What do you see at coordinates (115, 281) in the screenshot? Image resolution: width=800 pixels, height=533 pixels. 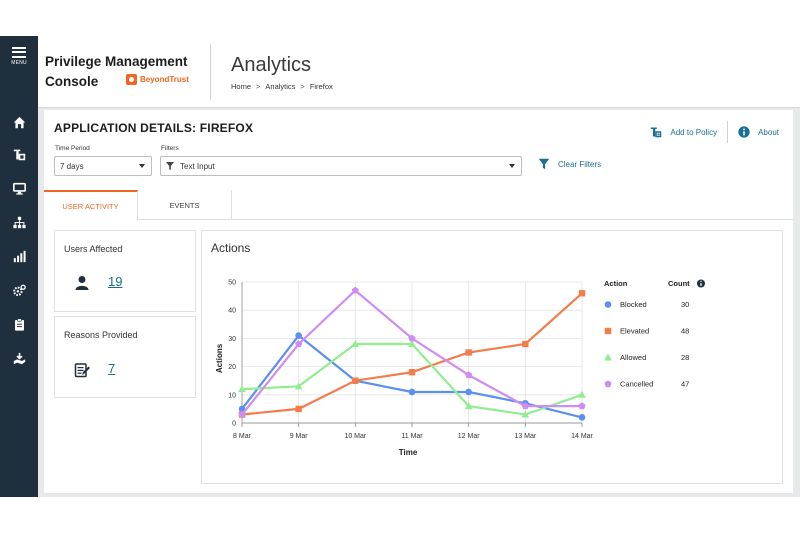 I see `users-affected-value: 19` at bounding box center [115, 281].